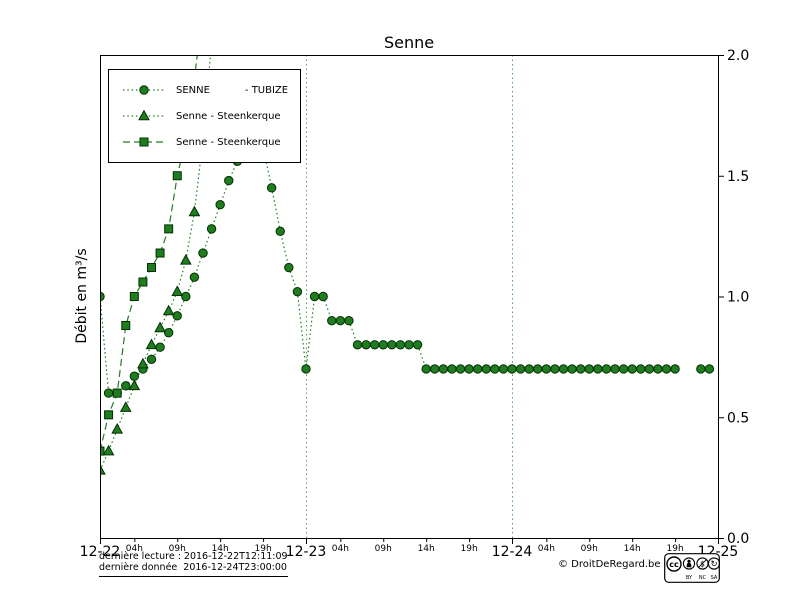 Image resolution: width=800 pixels, height=600 pixels. Describe the element at coordinates (609, 564) in the screenshot. I see `copyright-text: © DroitDeRegard.be` at that location.